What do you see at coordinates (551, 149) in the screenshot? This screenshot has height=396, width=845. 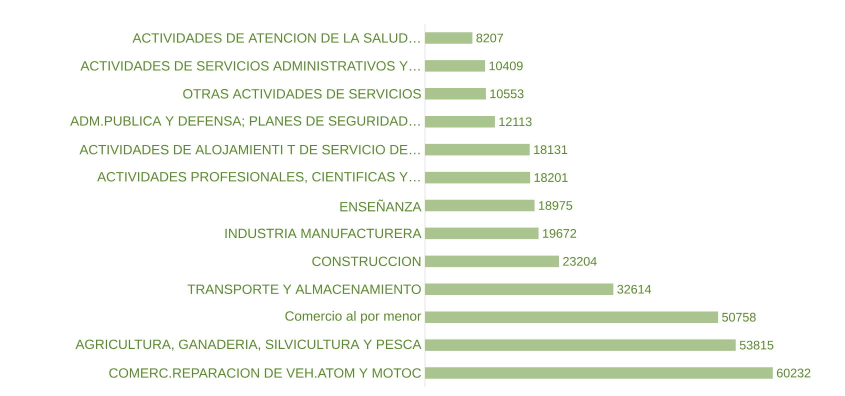 I see `data-label: 18131` at bounding box center [551, 149].